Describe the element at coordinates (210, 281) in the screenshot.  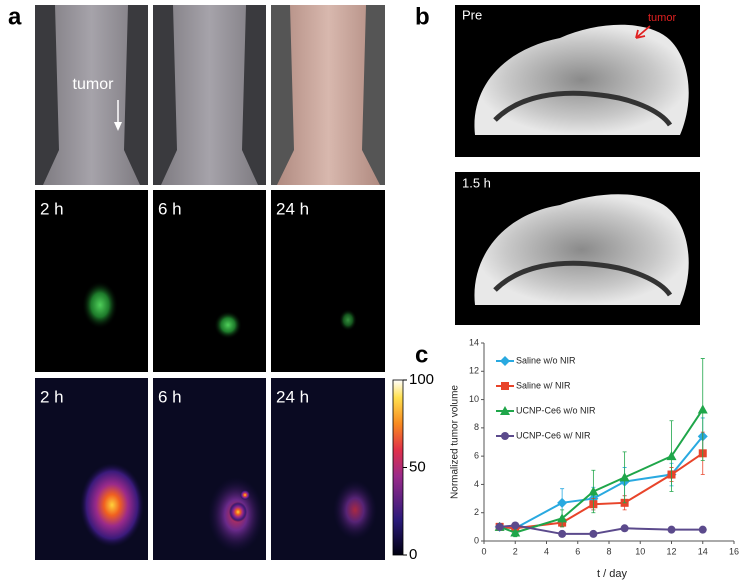
I see `fluorescence-row` at that location.